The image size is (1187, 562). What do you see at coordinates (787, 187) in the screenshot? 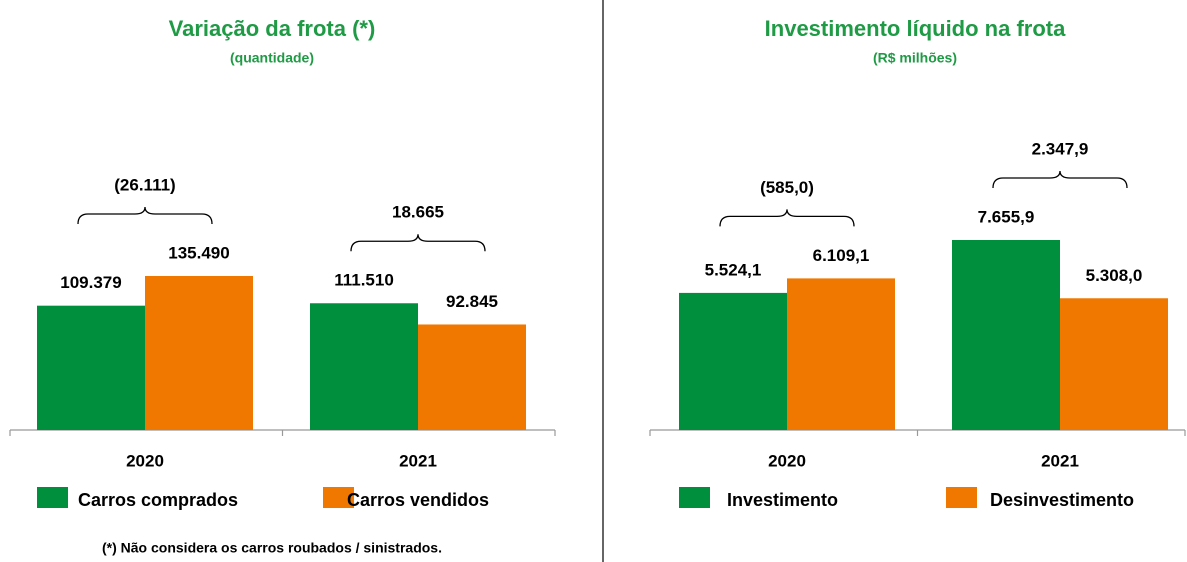
I see `annotation: (585,0)` at bounding box center [787, 187].